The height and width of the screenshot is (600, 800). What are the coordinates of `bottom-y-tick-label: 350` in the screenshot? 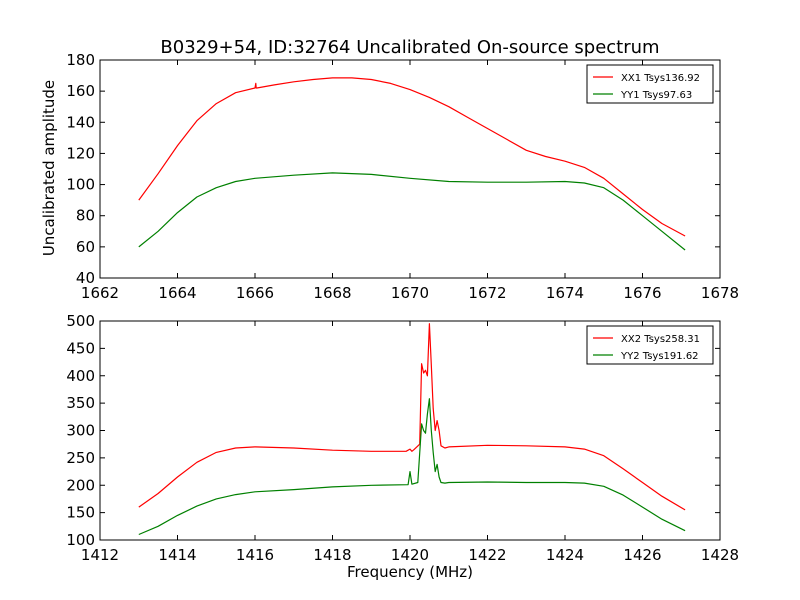 It's located at (80, 403).